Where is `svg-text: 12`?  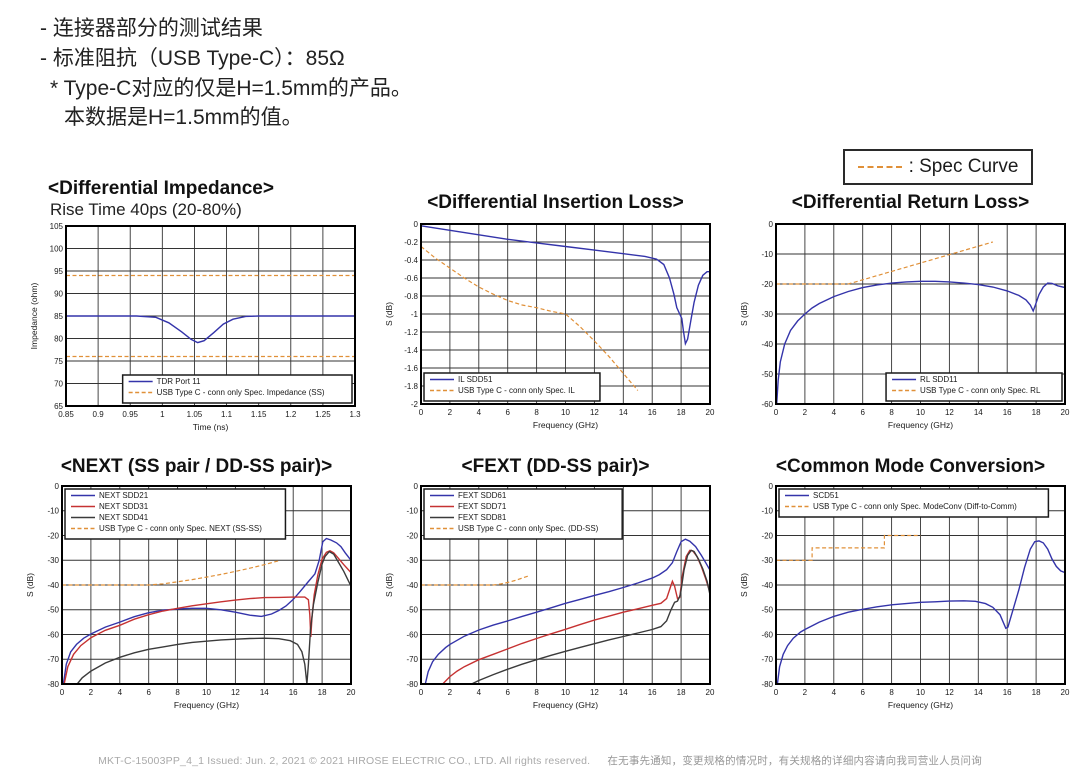
svg-text: 12 is located at coordinates (235, 692).